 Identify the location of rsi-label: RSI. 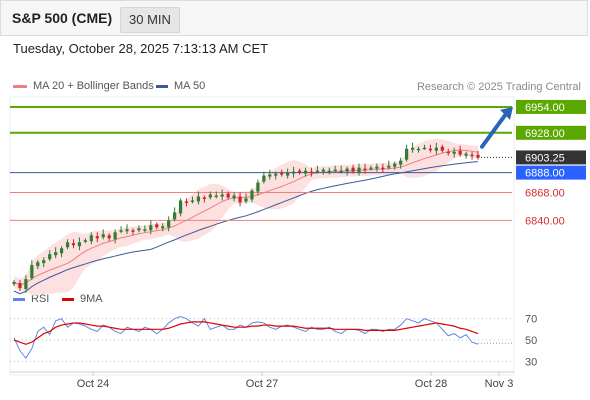
(40, 299).